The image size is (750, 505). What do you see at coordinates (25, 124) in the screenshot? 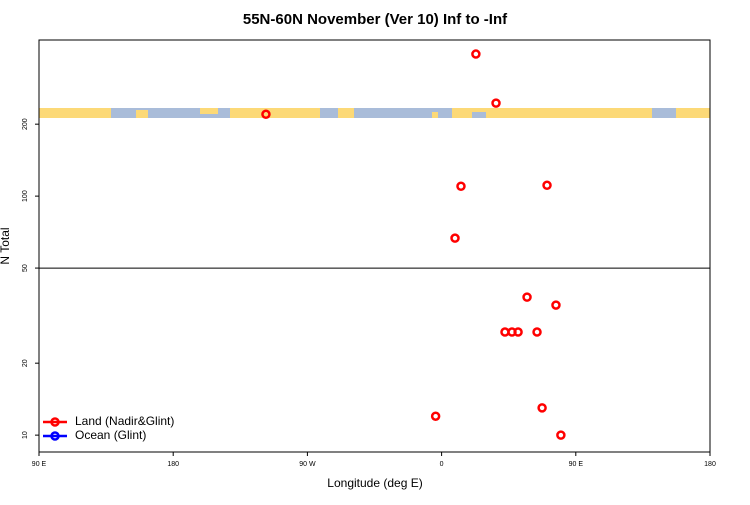
I see `y-tick-label: 200` at bounding box center [25, 124].